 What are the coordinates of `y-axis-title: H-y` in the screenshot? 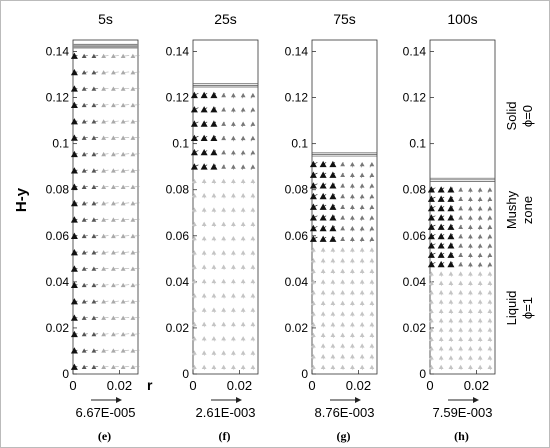 It's located at (21, 199).